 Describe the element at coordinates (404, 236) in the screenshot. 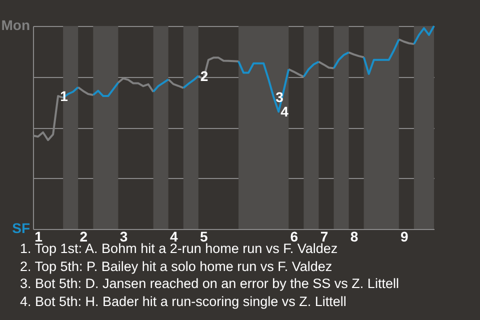

I see `x-tick-label: 9` at that location.